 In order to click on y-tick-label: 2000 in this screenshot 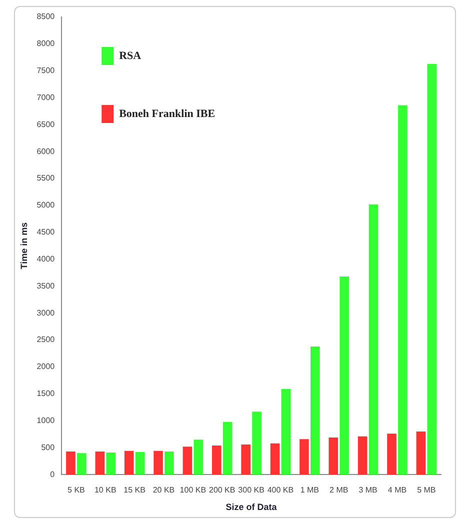, I will do `click(46, 367)`.